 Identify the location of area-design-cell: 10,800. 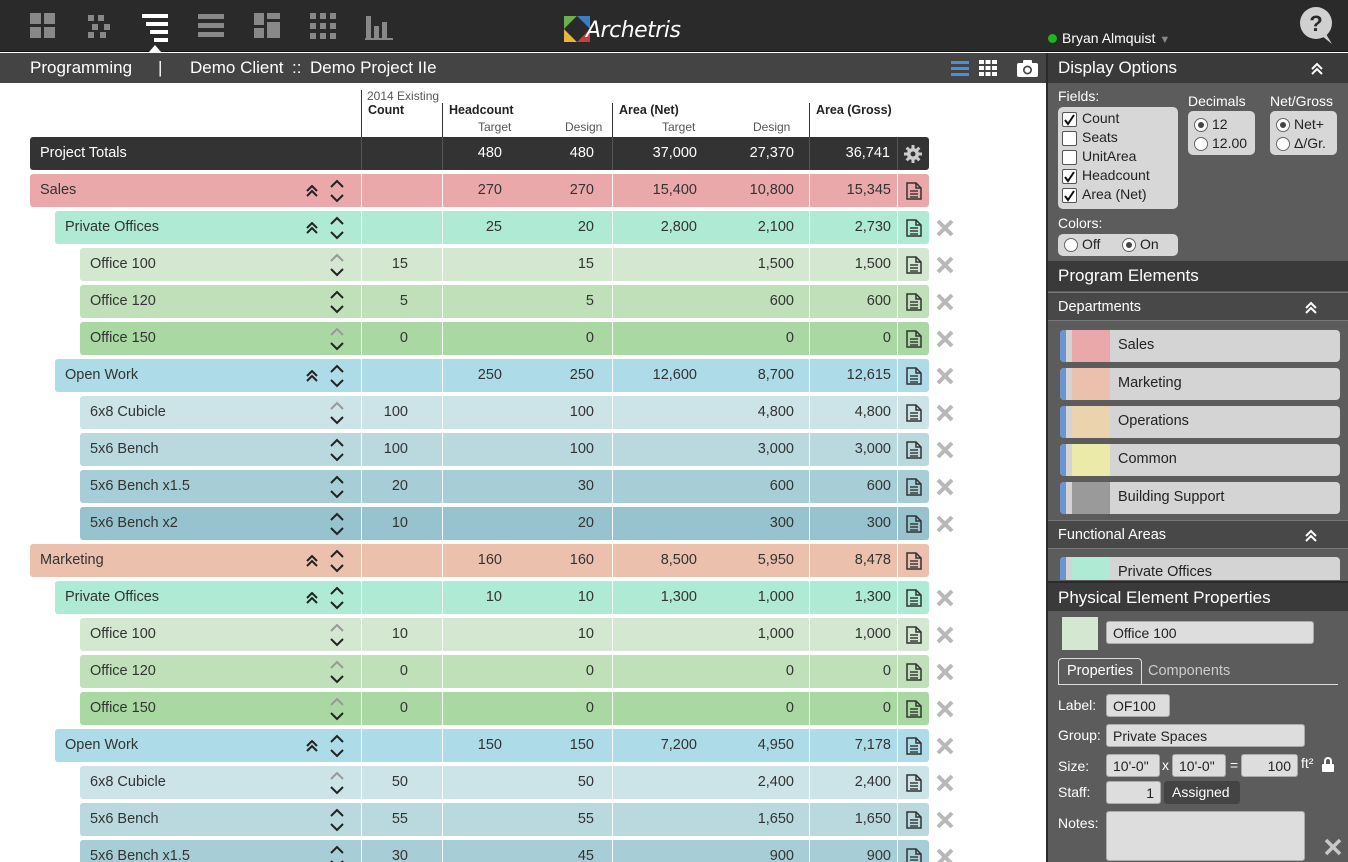
(771, 190).